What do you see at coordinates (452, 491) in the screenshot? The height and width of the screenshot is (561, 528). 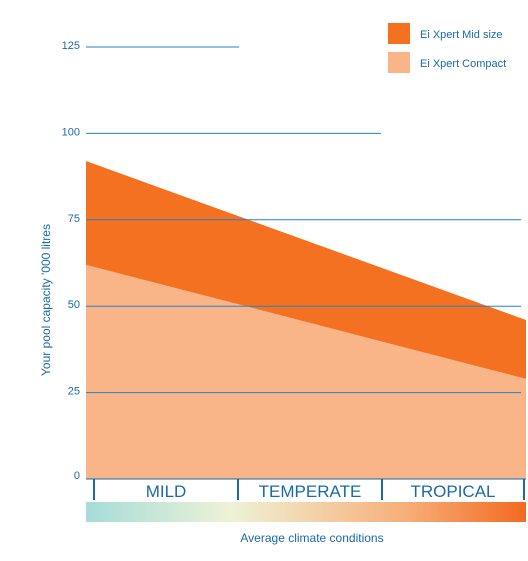 I see `category-label-tropical: TROPICAL` at bounding box center [452, 491].